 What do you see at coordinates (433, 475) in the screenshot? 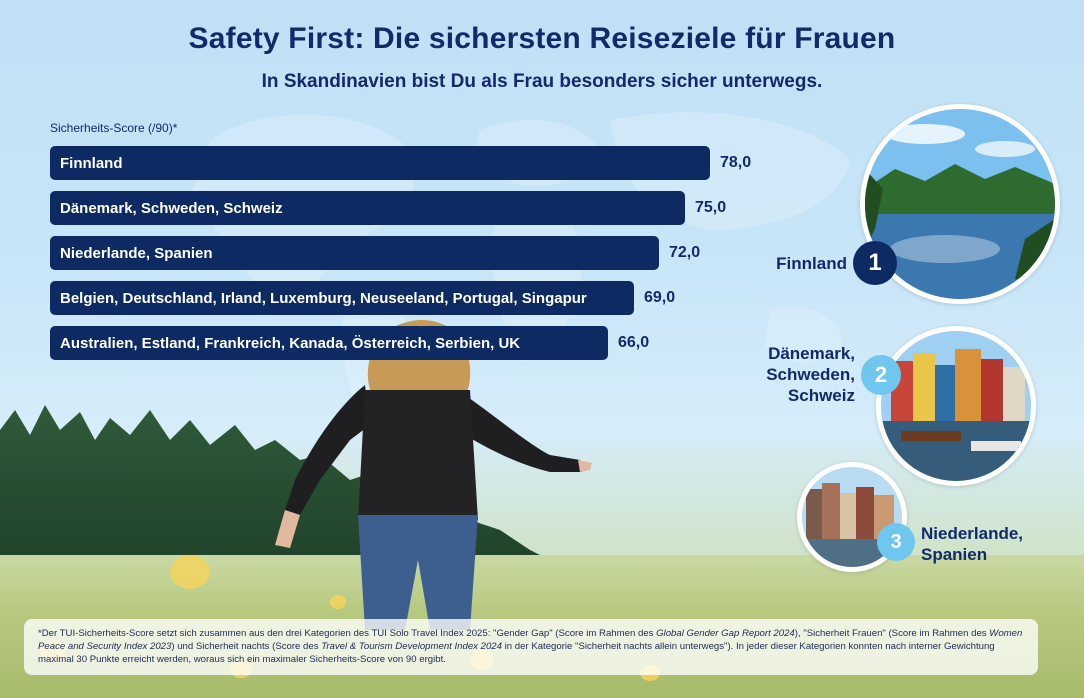
I see `woman-walking-photo` at bounding box center [433, 475].